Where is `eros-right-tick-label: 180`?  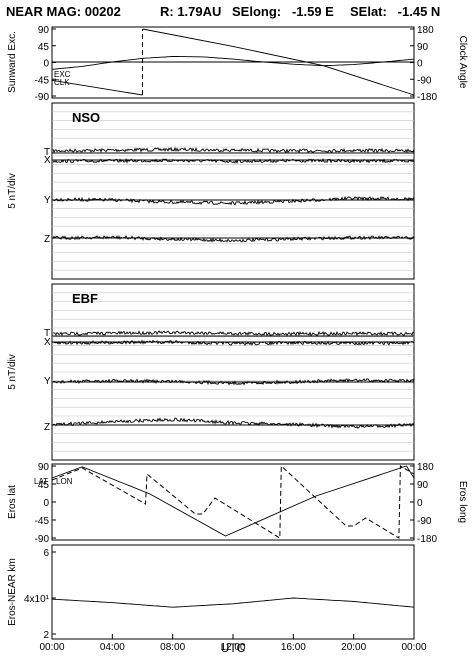
eros-right-tick-label: 180 is located at coordinates (425, 467).